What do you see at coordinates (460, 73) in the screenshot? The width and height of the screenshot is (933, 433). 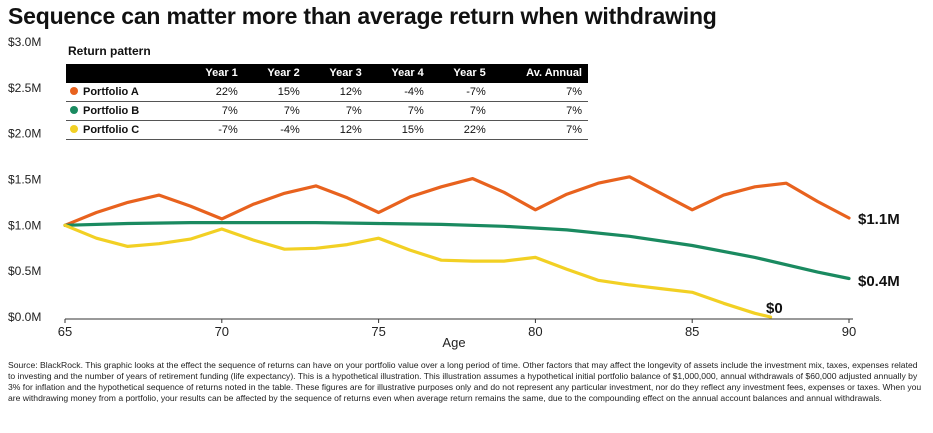 I see `header-year-5: Year 5` at bounding box center [460, 73].